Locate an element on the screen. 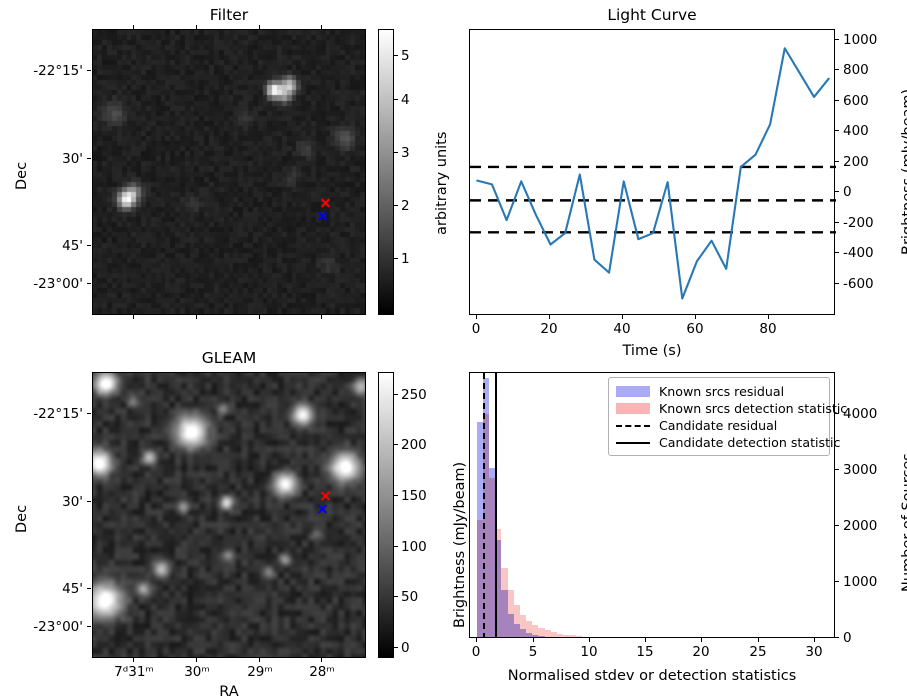 The height and width of the screenshot is (700, 907). histogram-xticklabel-2: 10 is located at coordinates (589, 652).